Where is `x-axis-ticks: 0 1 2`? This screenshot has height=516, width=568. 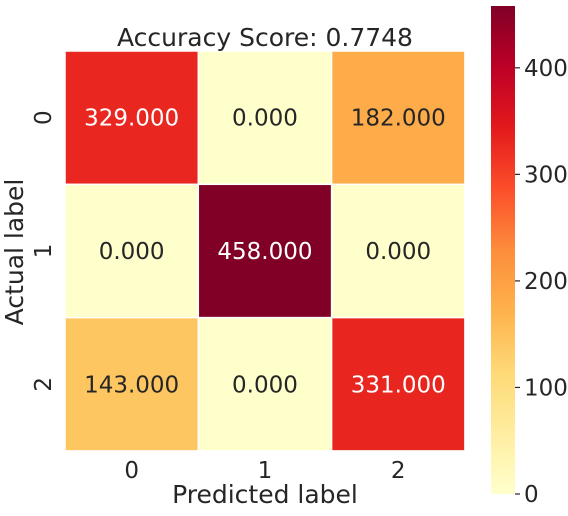 x-axis-ticks: 0 1 2 is located at coordinates (264, 471).